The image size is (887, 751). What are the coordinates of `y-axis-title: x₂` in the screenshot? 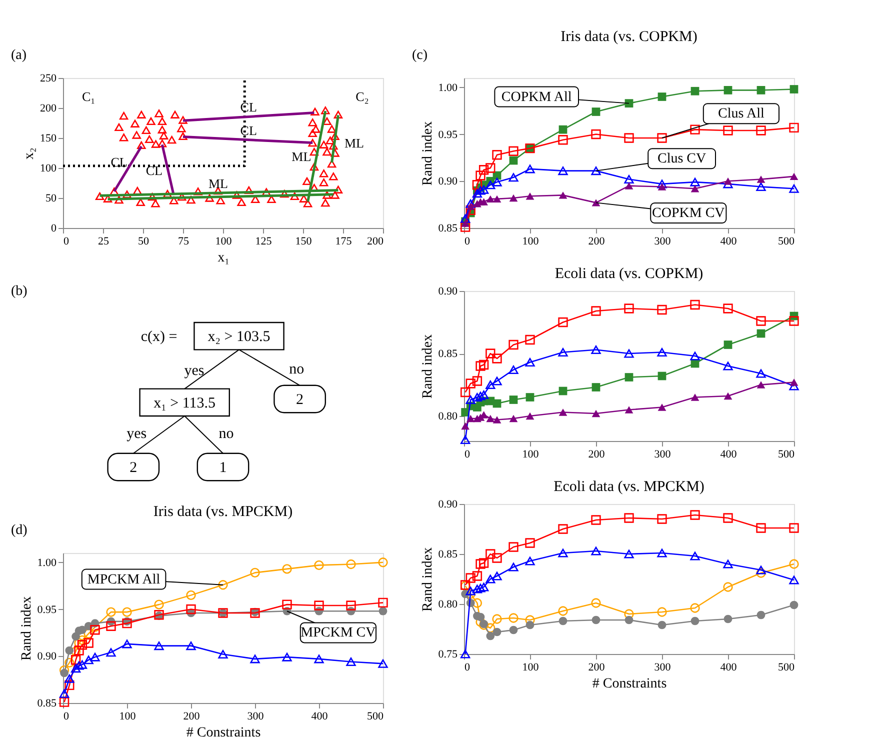 It's located at (29, 153).